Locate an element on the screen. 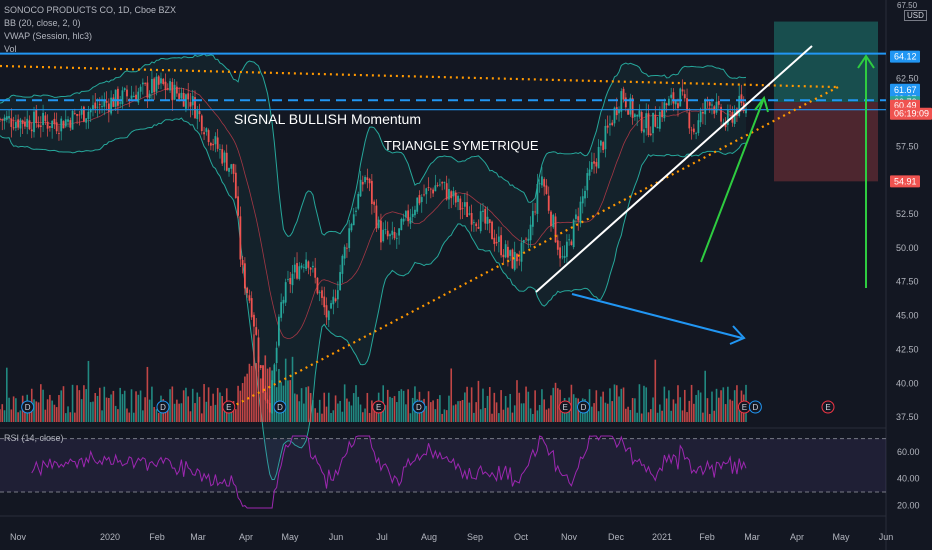  rsi-label: RSI (14, close) is located at coordinates (34, 438).